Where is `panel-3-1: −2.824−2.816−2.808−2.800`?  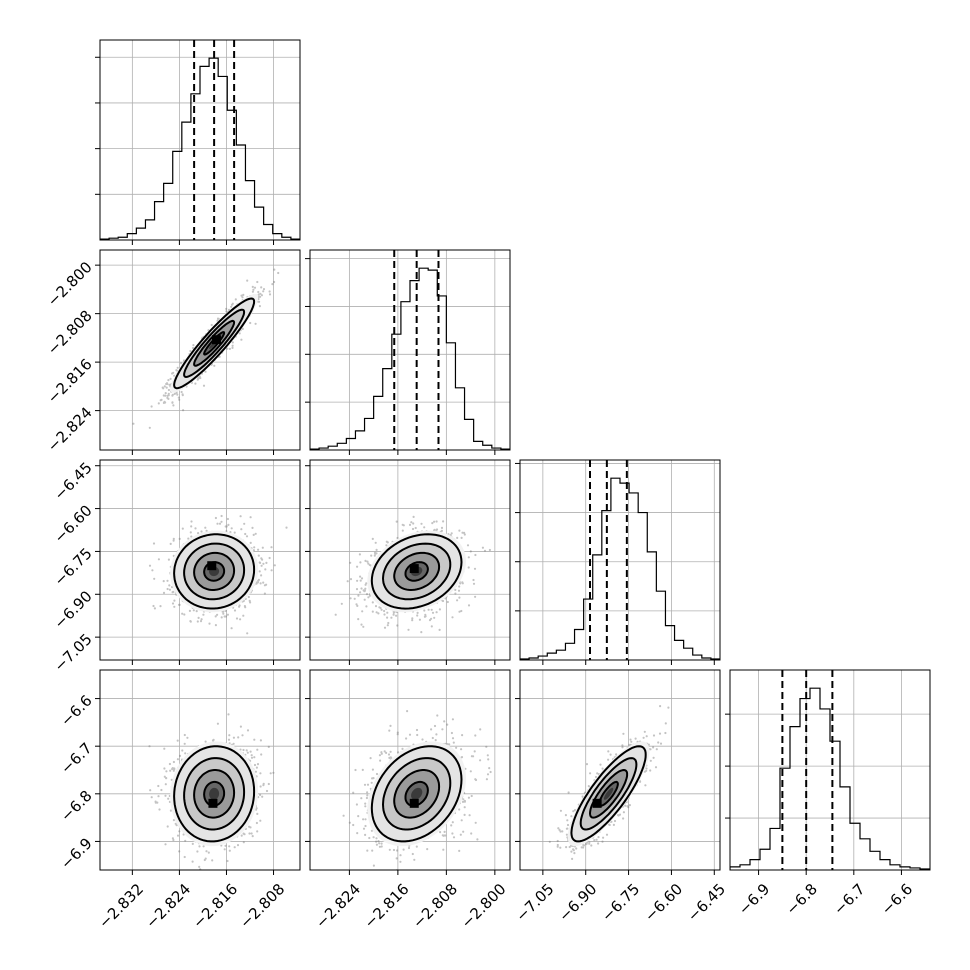
panel-3-1: −2.824−2.816−2.808−2.800 is located at coordinates (408, 800).